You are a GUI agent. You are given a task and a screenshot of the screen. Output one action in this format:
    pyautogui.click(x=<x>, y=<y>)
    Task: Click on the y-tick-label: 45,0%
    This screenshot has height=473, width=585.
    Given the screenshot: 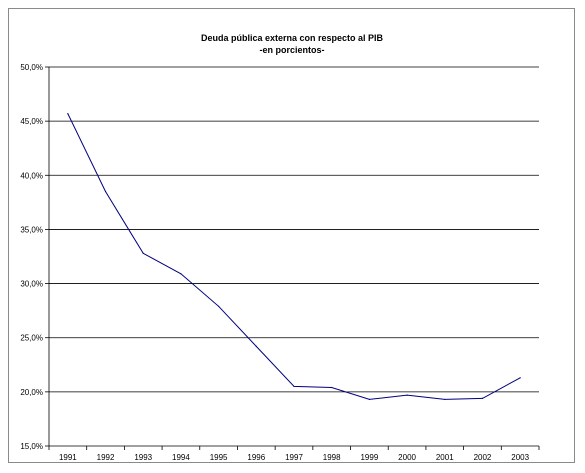 What is the action you would take?
    pyautogui.click(x=31, y=121)
    